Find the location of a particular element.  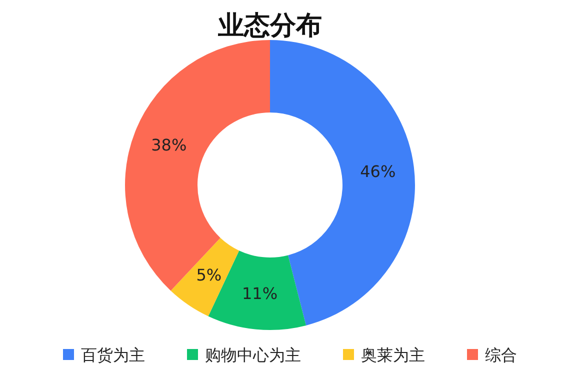

data-label: 5% is located at coordinates (209, 275).